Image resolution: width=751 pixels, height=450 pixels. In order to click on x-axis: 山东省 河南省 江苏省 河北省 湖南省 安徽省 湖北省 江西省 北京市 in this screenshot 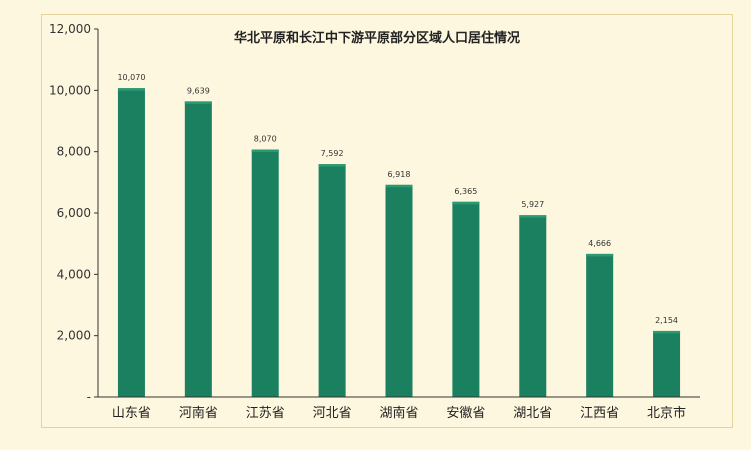, I will do `click(399, 408)`.